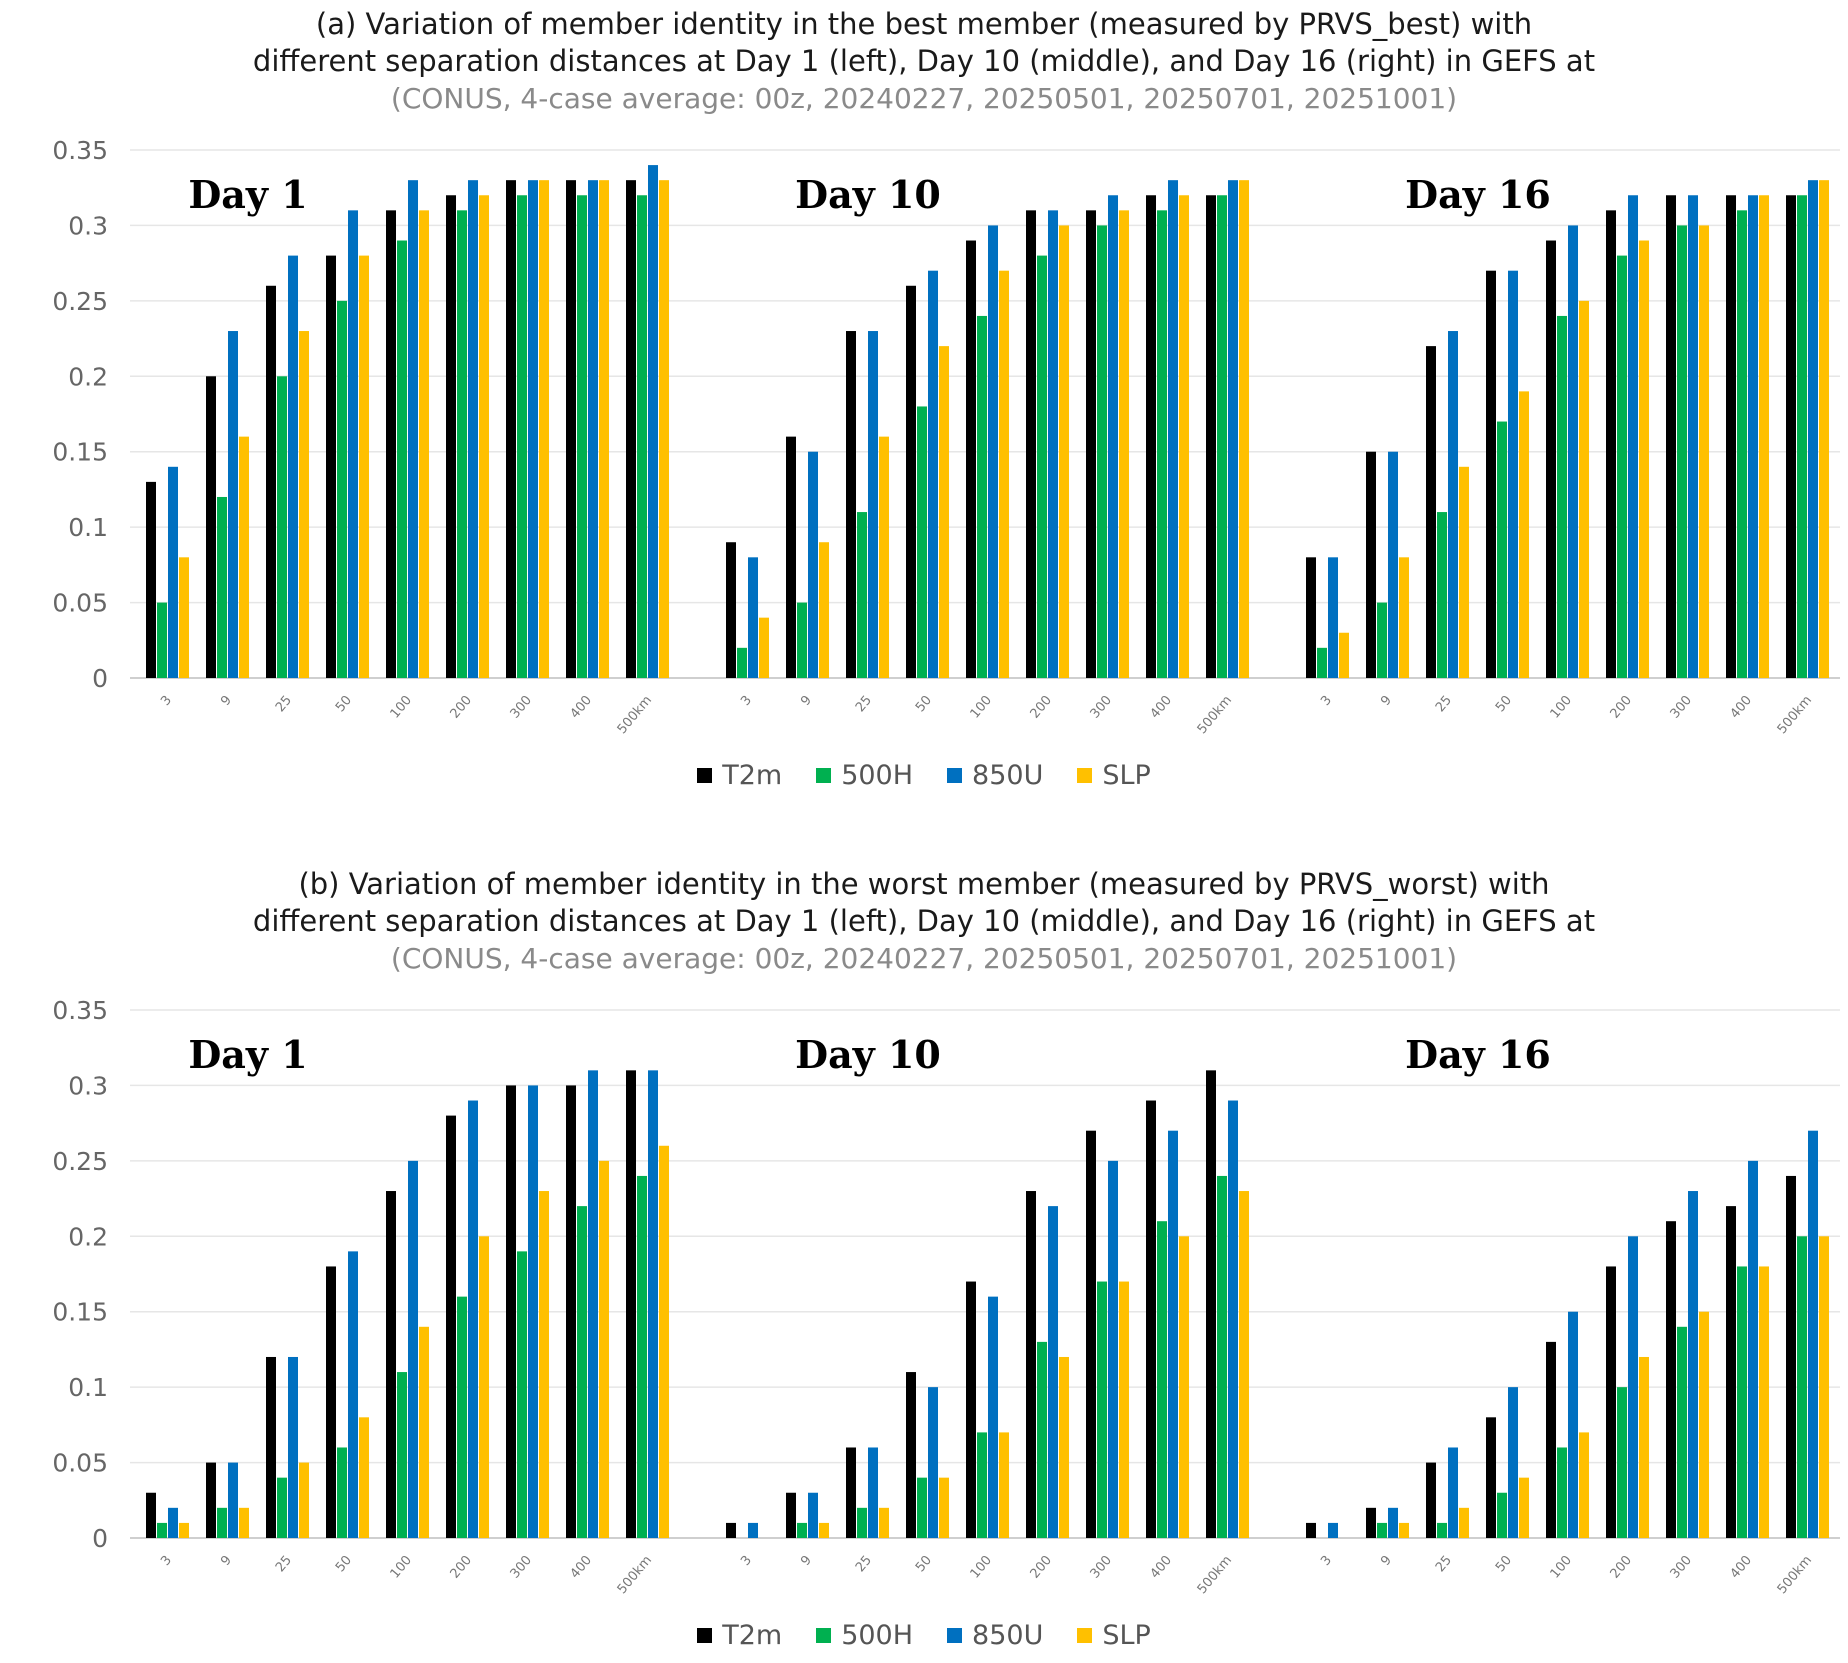 This screenshot has height=1663, width=1848. What do you see at coordinates (1008, 775) in the screenshot?
I see `legend-label-850u: 850U` at bounding box center [1008, 775].